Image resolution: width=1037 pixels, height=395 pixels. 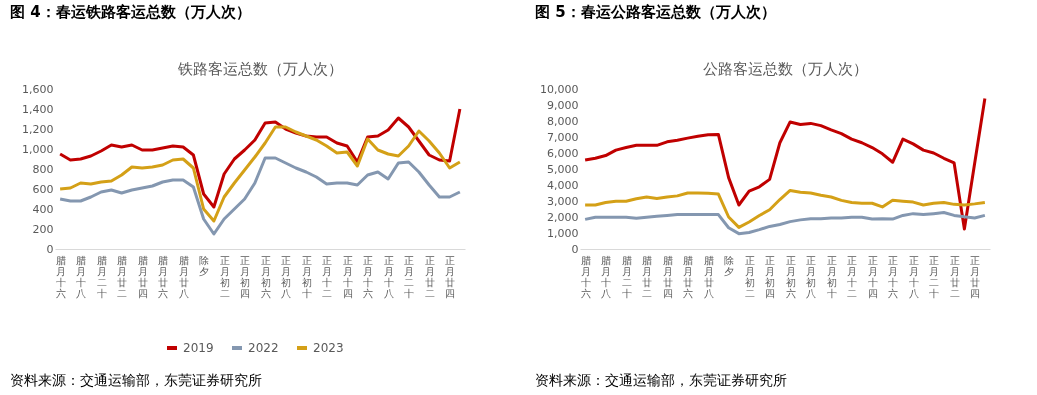 I want to click on chart-title: 图 5：春运公路客运总数（万人次）, so click(x=655, y=12).